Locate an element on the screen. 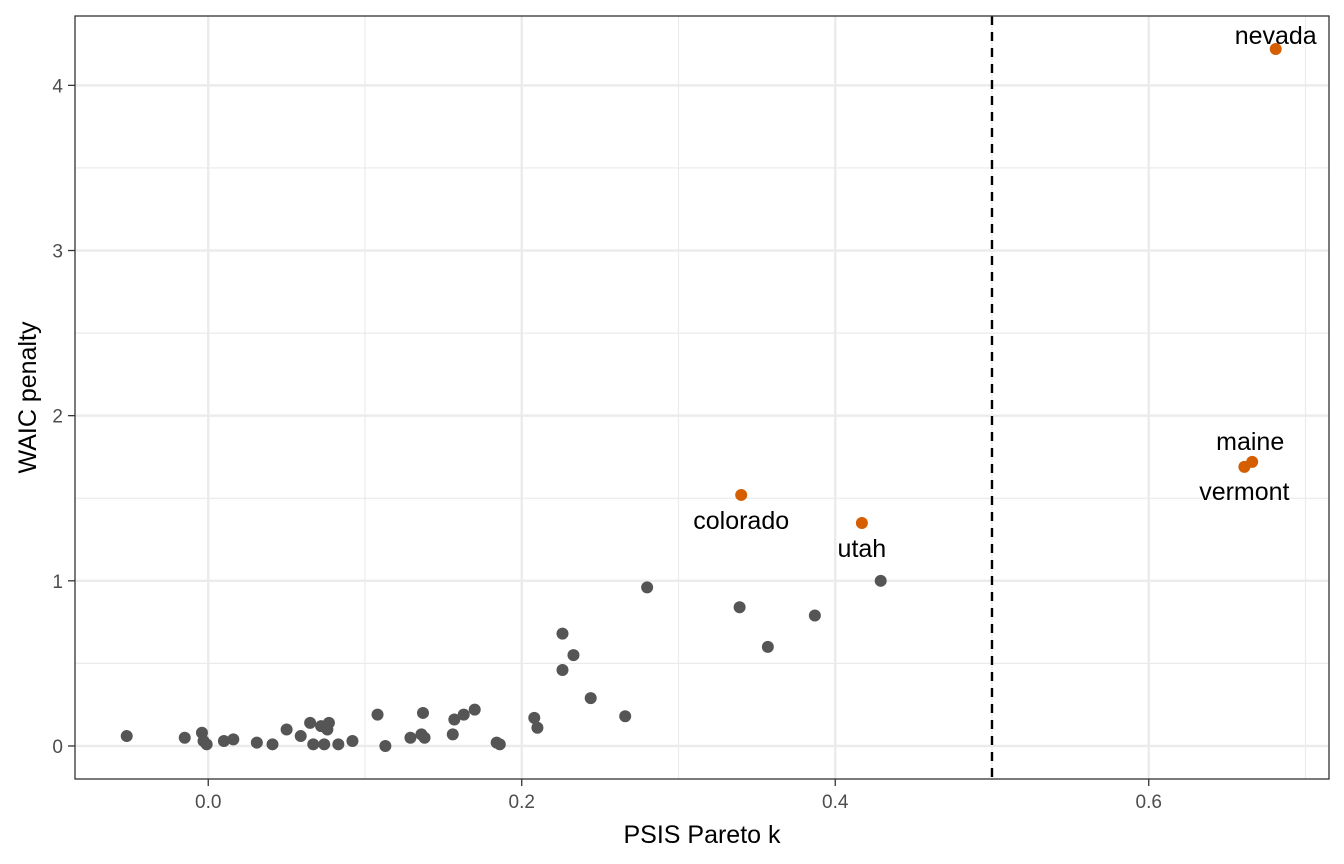  y-axis-title: WAIC penalty is located at coordinates (28, 397).